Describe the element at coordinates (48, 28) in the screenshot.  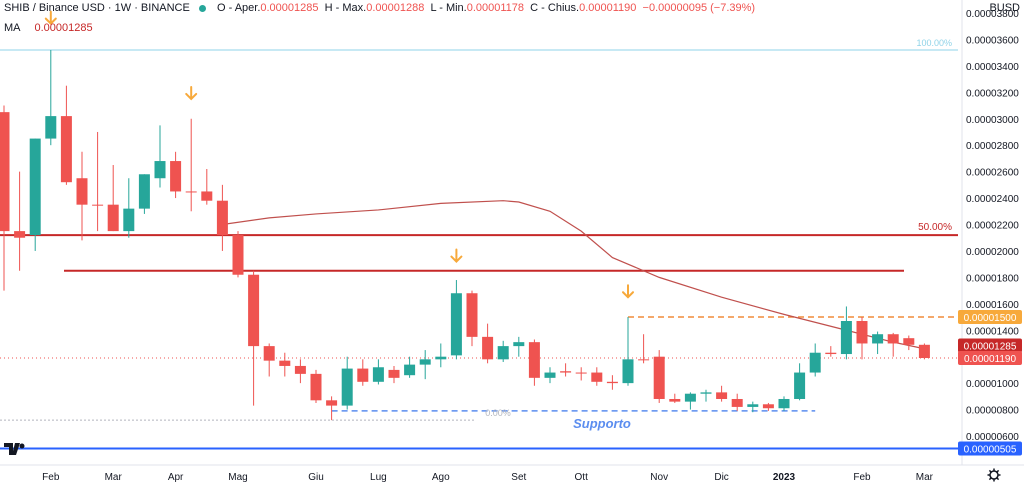
I see `ma-legend: MA 0.00001285` at that location.